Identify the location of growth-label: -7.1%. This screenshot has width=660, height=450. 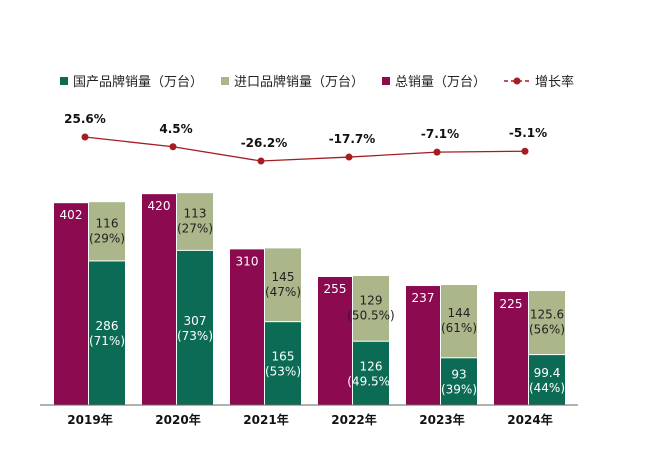
(440, 134).